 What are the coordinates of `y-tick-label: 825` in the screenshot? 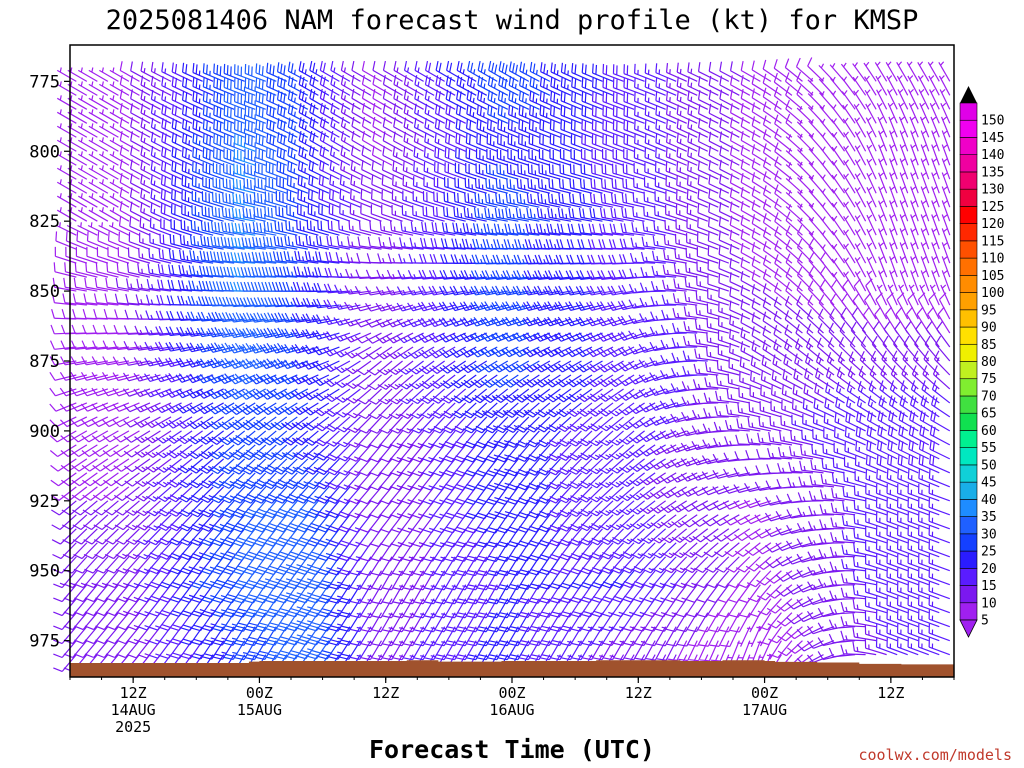 It's located at (44, 222).